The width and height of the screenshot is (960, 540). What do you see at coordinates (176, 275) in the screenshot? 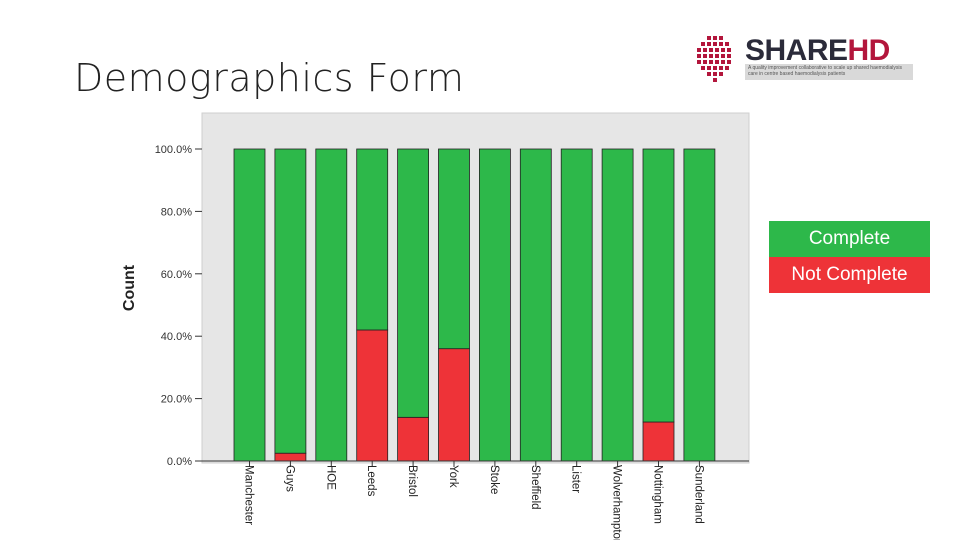
I see `y-tick-label: 60.0%` at bounding box center [176, 275].